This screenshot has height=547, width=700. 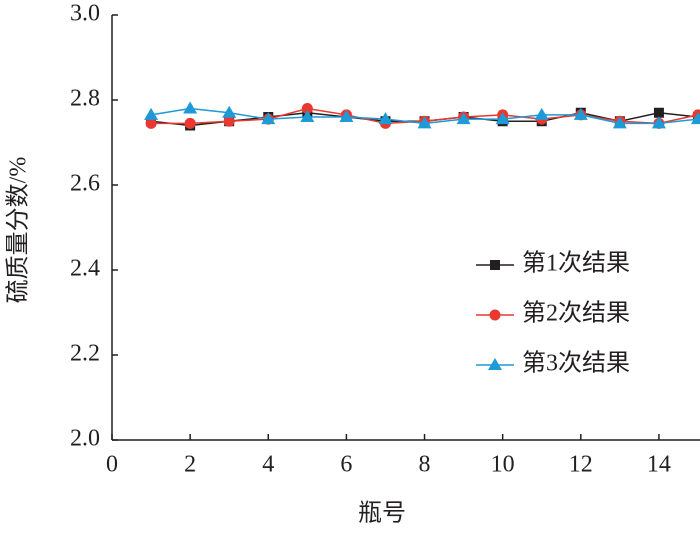 I want to click on y-axis-label: 硫质量分数/%, so click(x=18, y=230).